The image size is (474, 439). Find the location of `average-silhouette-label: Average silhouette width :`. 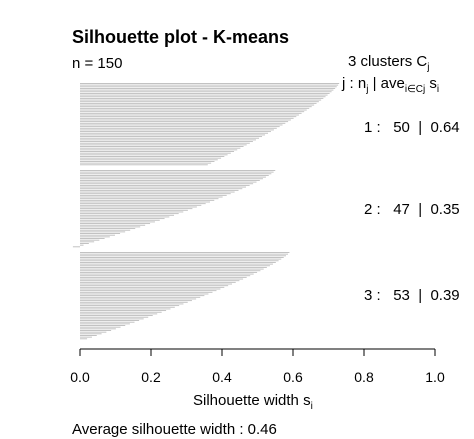

average-silhouette-label: Average silhouette width : is located at coordinates (158, 429).